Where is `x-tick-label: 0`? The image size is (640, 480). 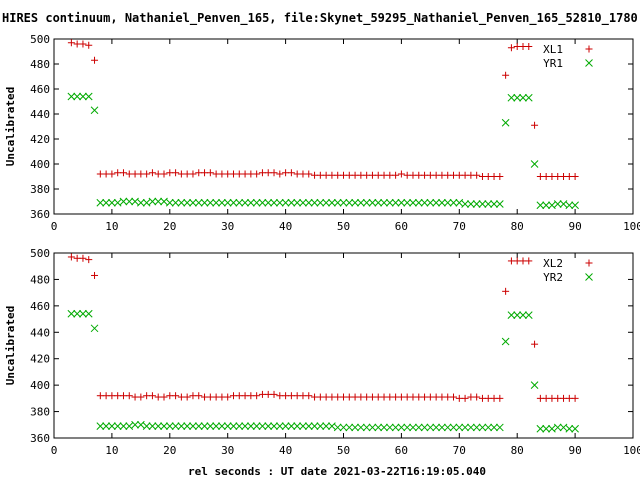 x-tick-label: 0 is located at coordinates (54, 226).